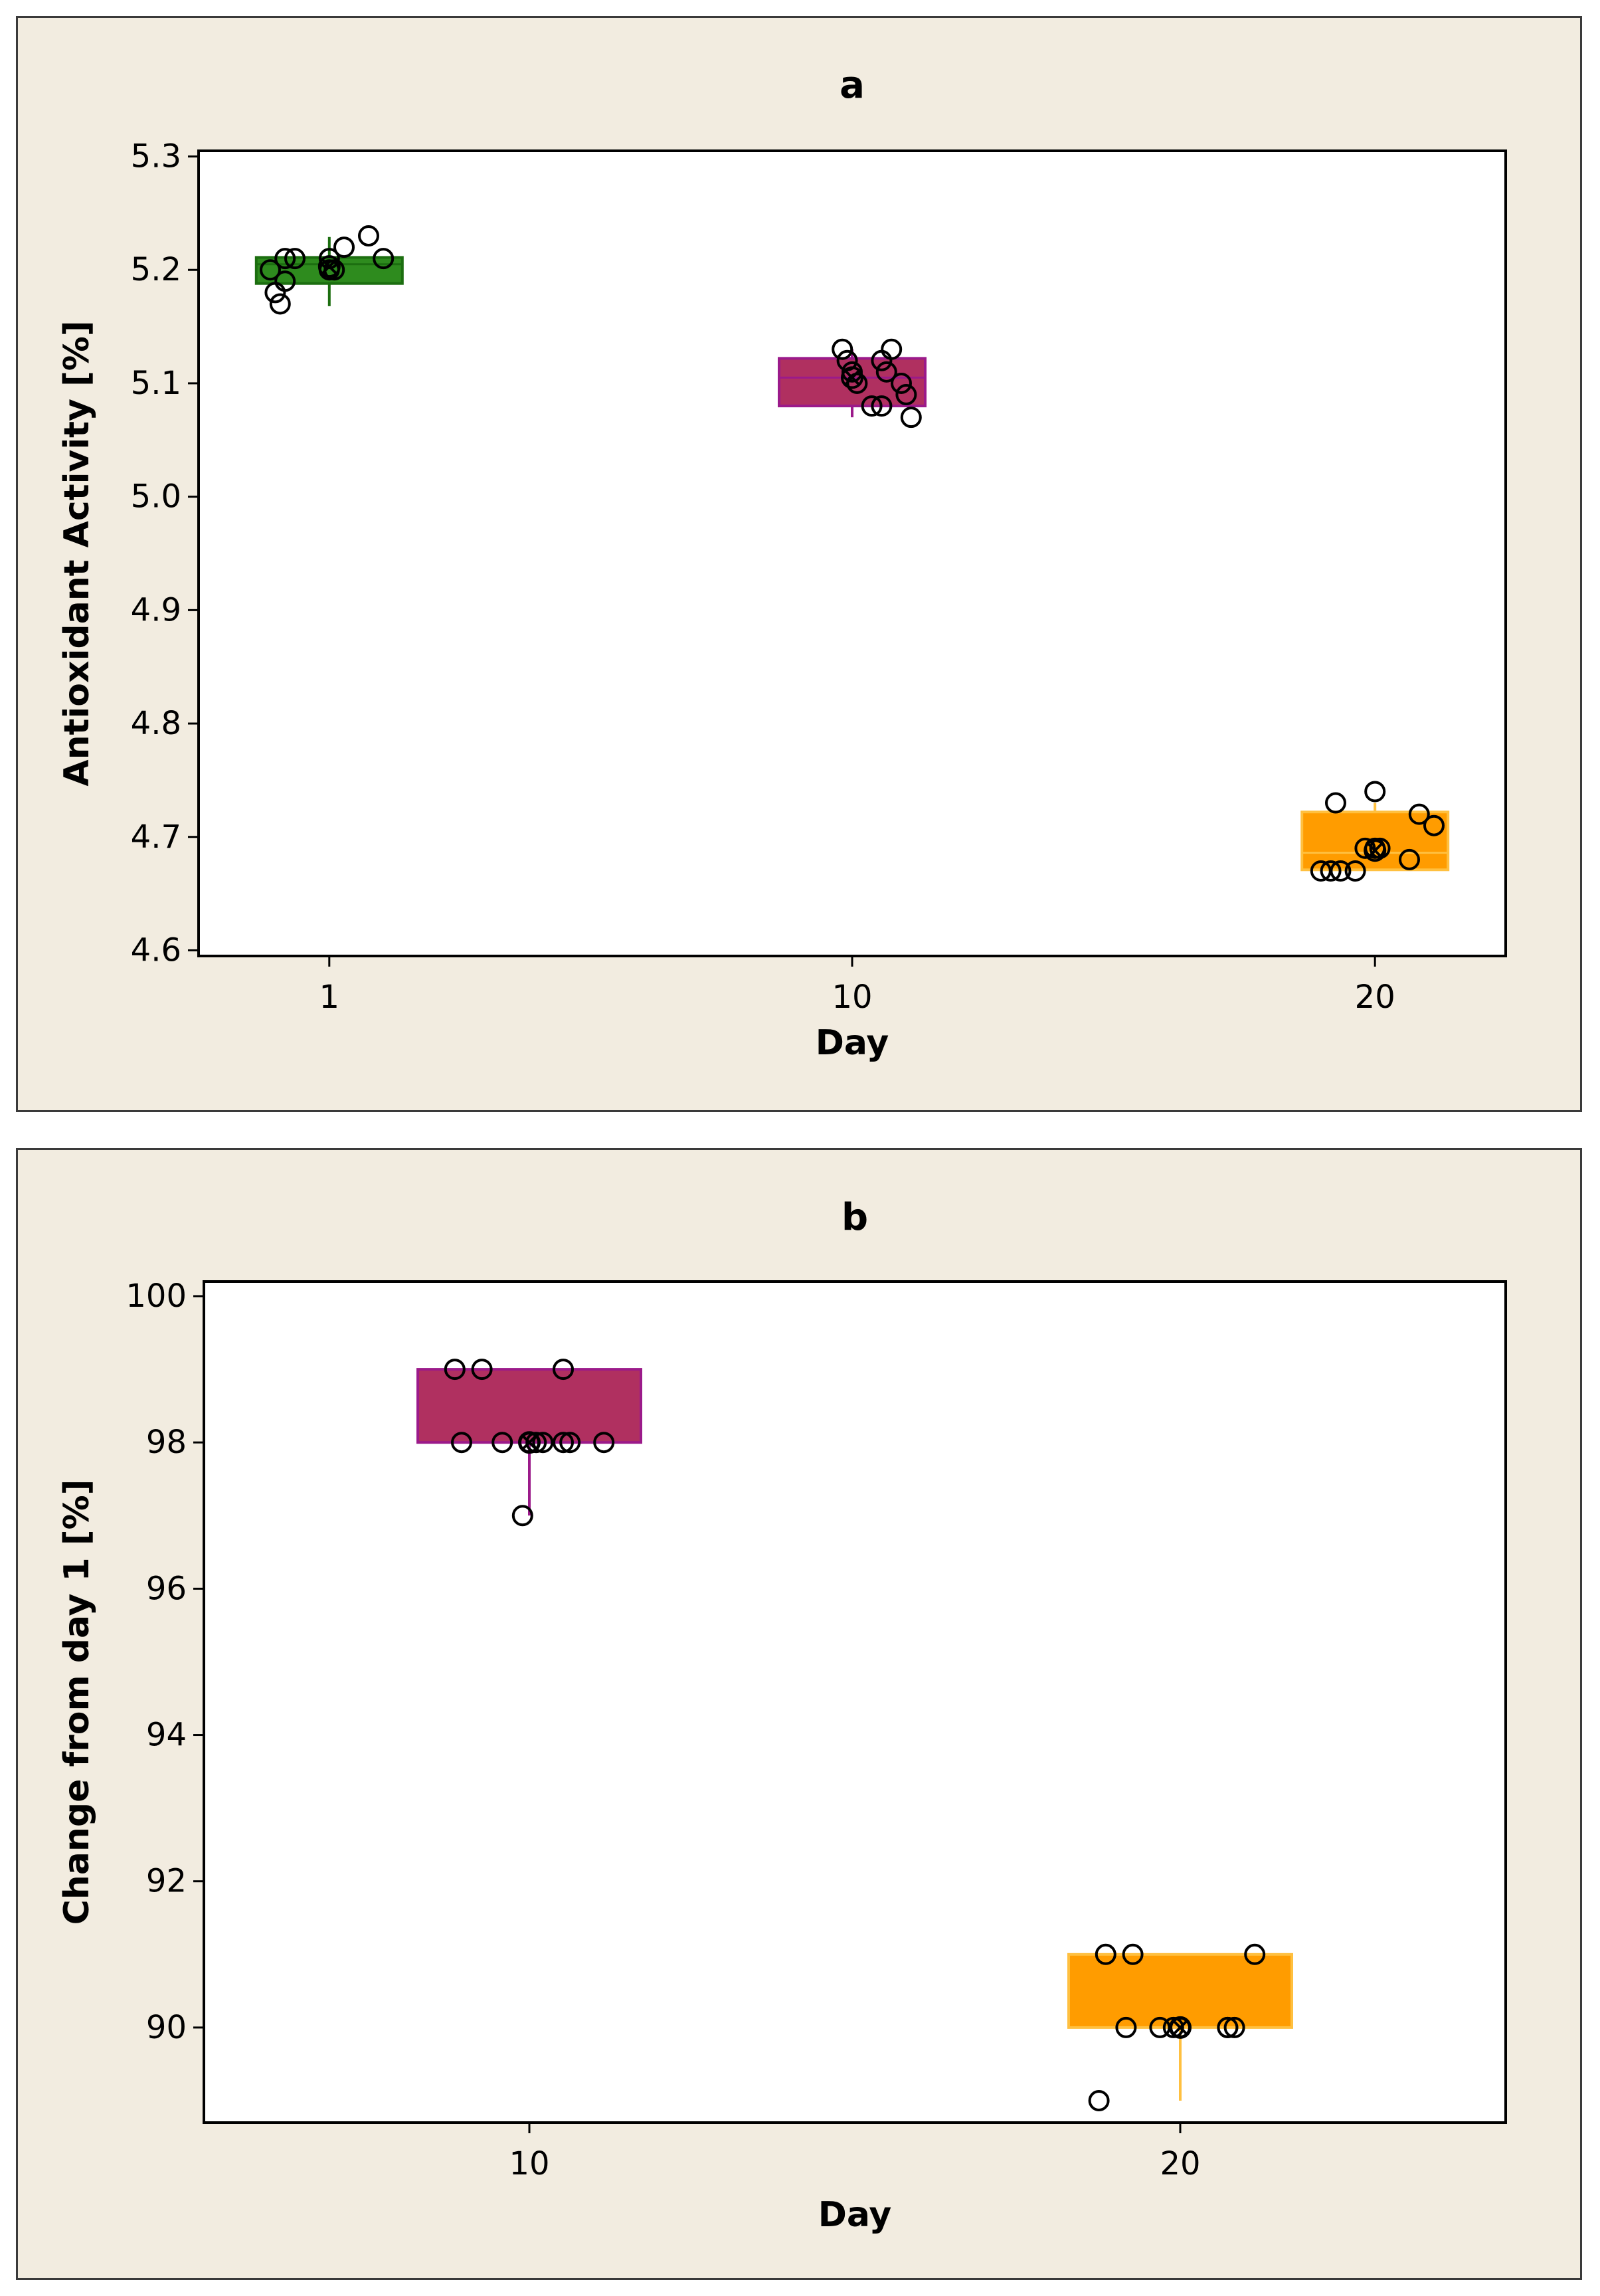  Describe the element at coordinates (166, 1882) in the screenshot. I see `y-tick-label: 92` at that location.